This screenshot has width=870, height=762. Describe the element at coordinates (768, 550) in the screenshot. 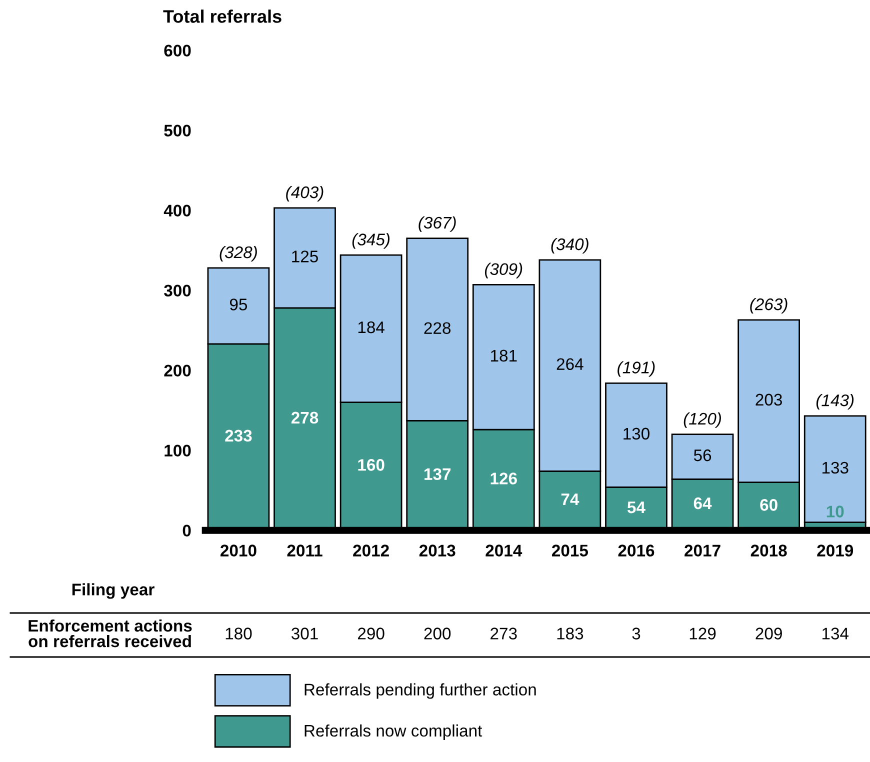

I see `x-tick-label: 2018` at that location.